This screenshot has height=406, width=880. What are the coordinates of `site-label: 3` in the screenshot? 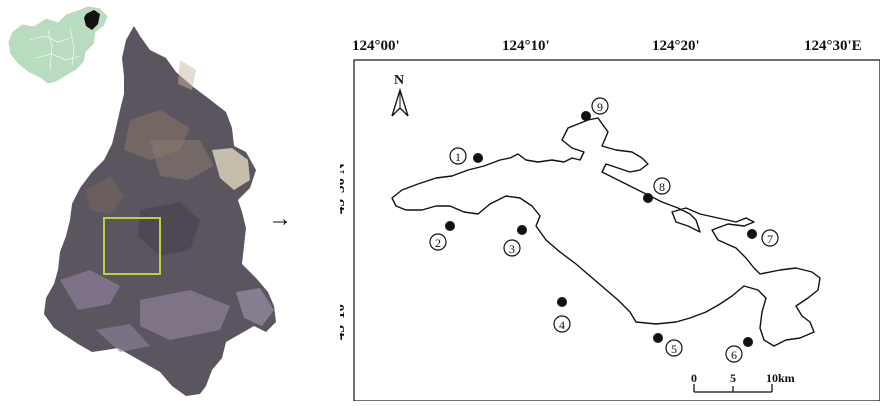 It's located at (512, 249).